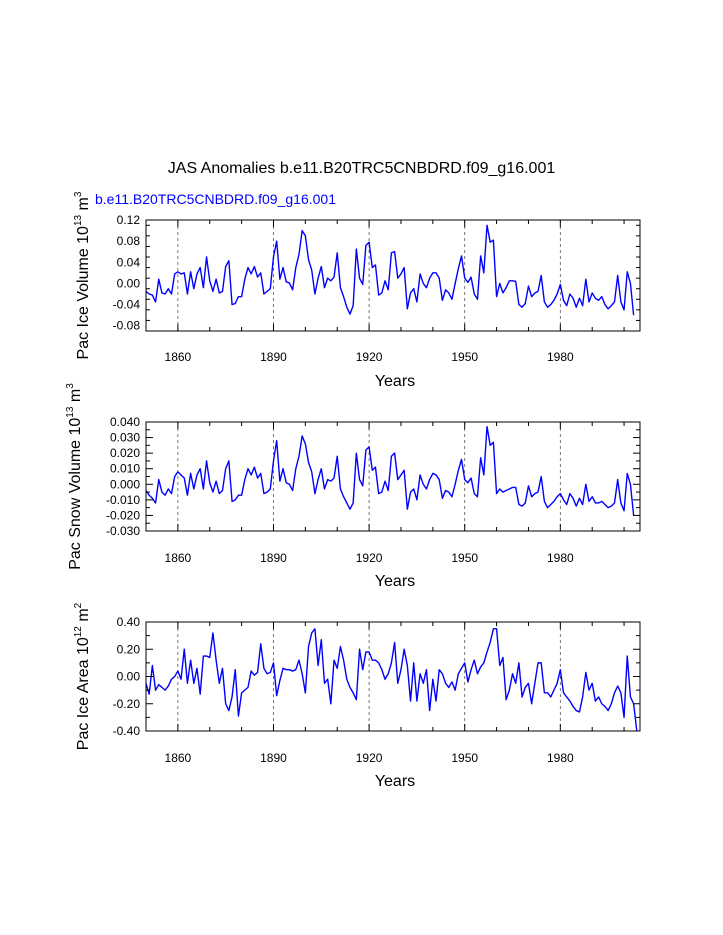 This screenshot has width=723, height=935. I want to click on y-tick-label: 0.040, so click(125, 422).